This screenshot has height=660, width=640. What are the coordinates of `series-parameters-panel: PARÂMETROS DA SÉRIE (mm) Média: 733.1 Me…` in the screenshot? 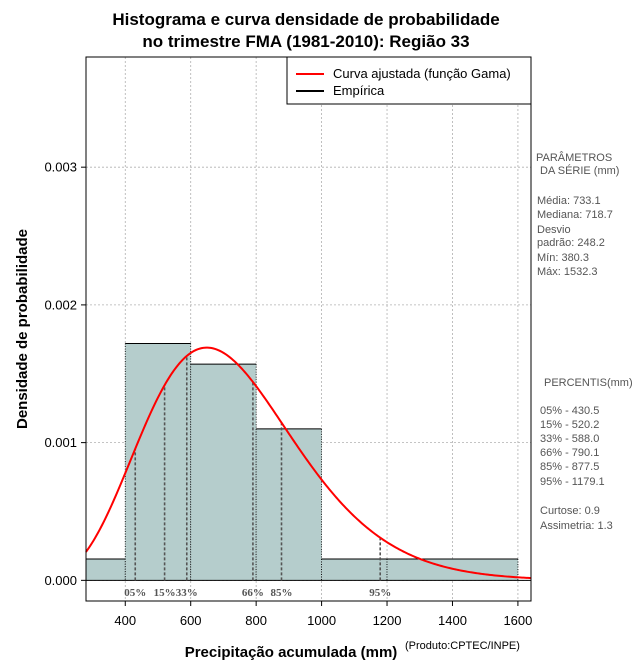 It's located at (577, 214).